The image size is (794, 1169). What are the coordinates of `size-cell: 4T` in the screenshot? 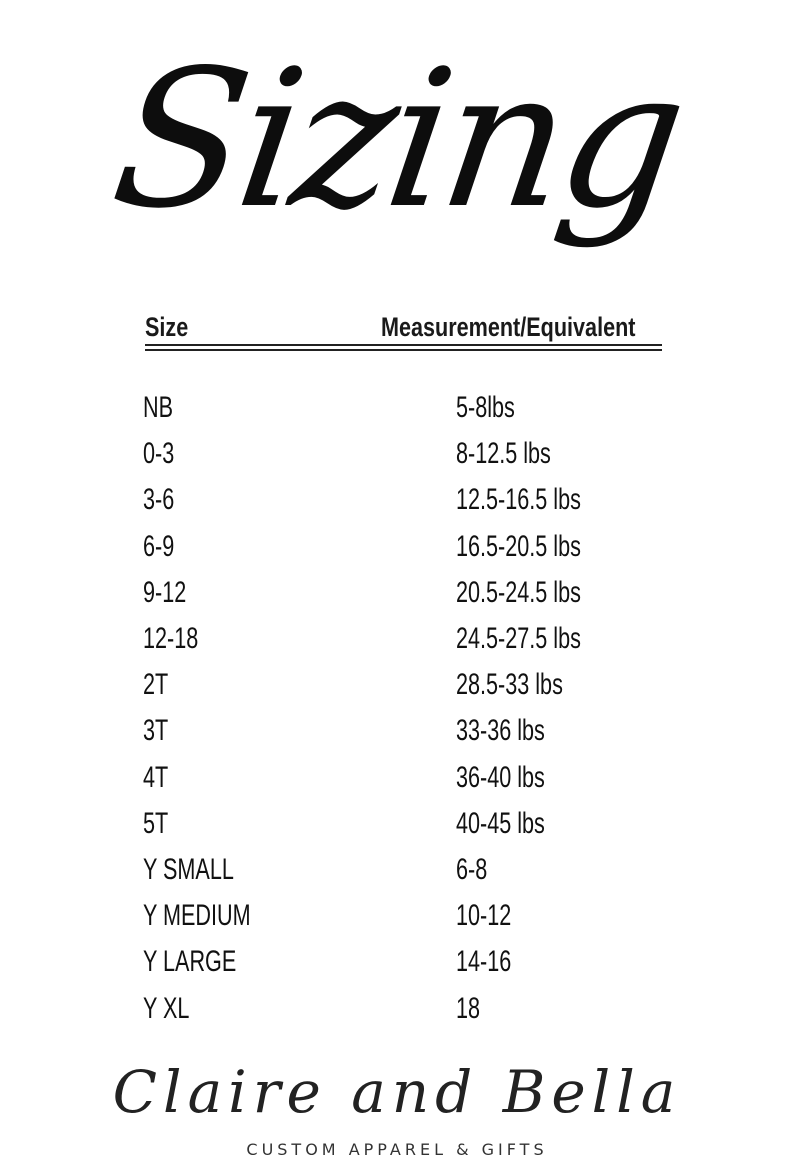 It's located at (156, 777).